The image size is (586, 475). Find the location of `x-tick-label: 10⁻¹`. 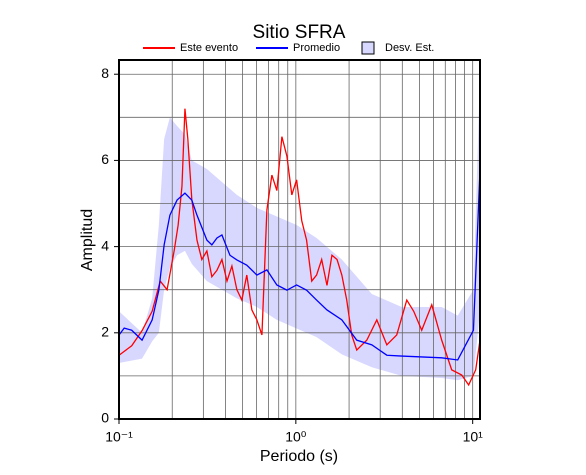

x-tick-label: 10⁻¹ is located at coordinates (119, 437).